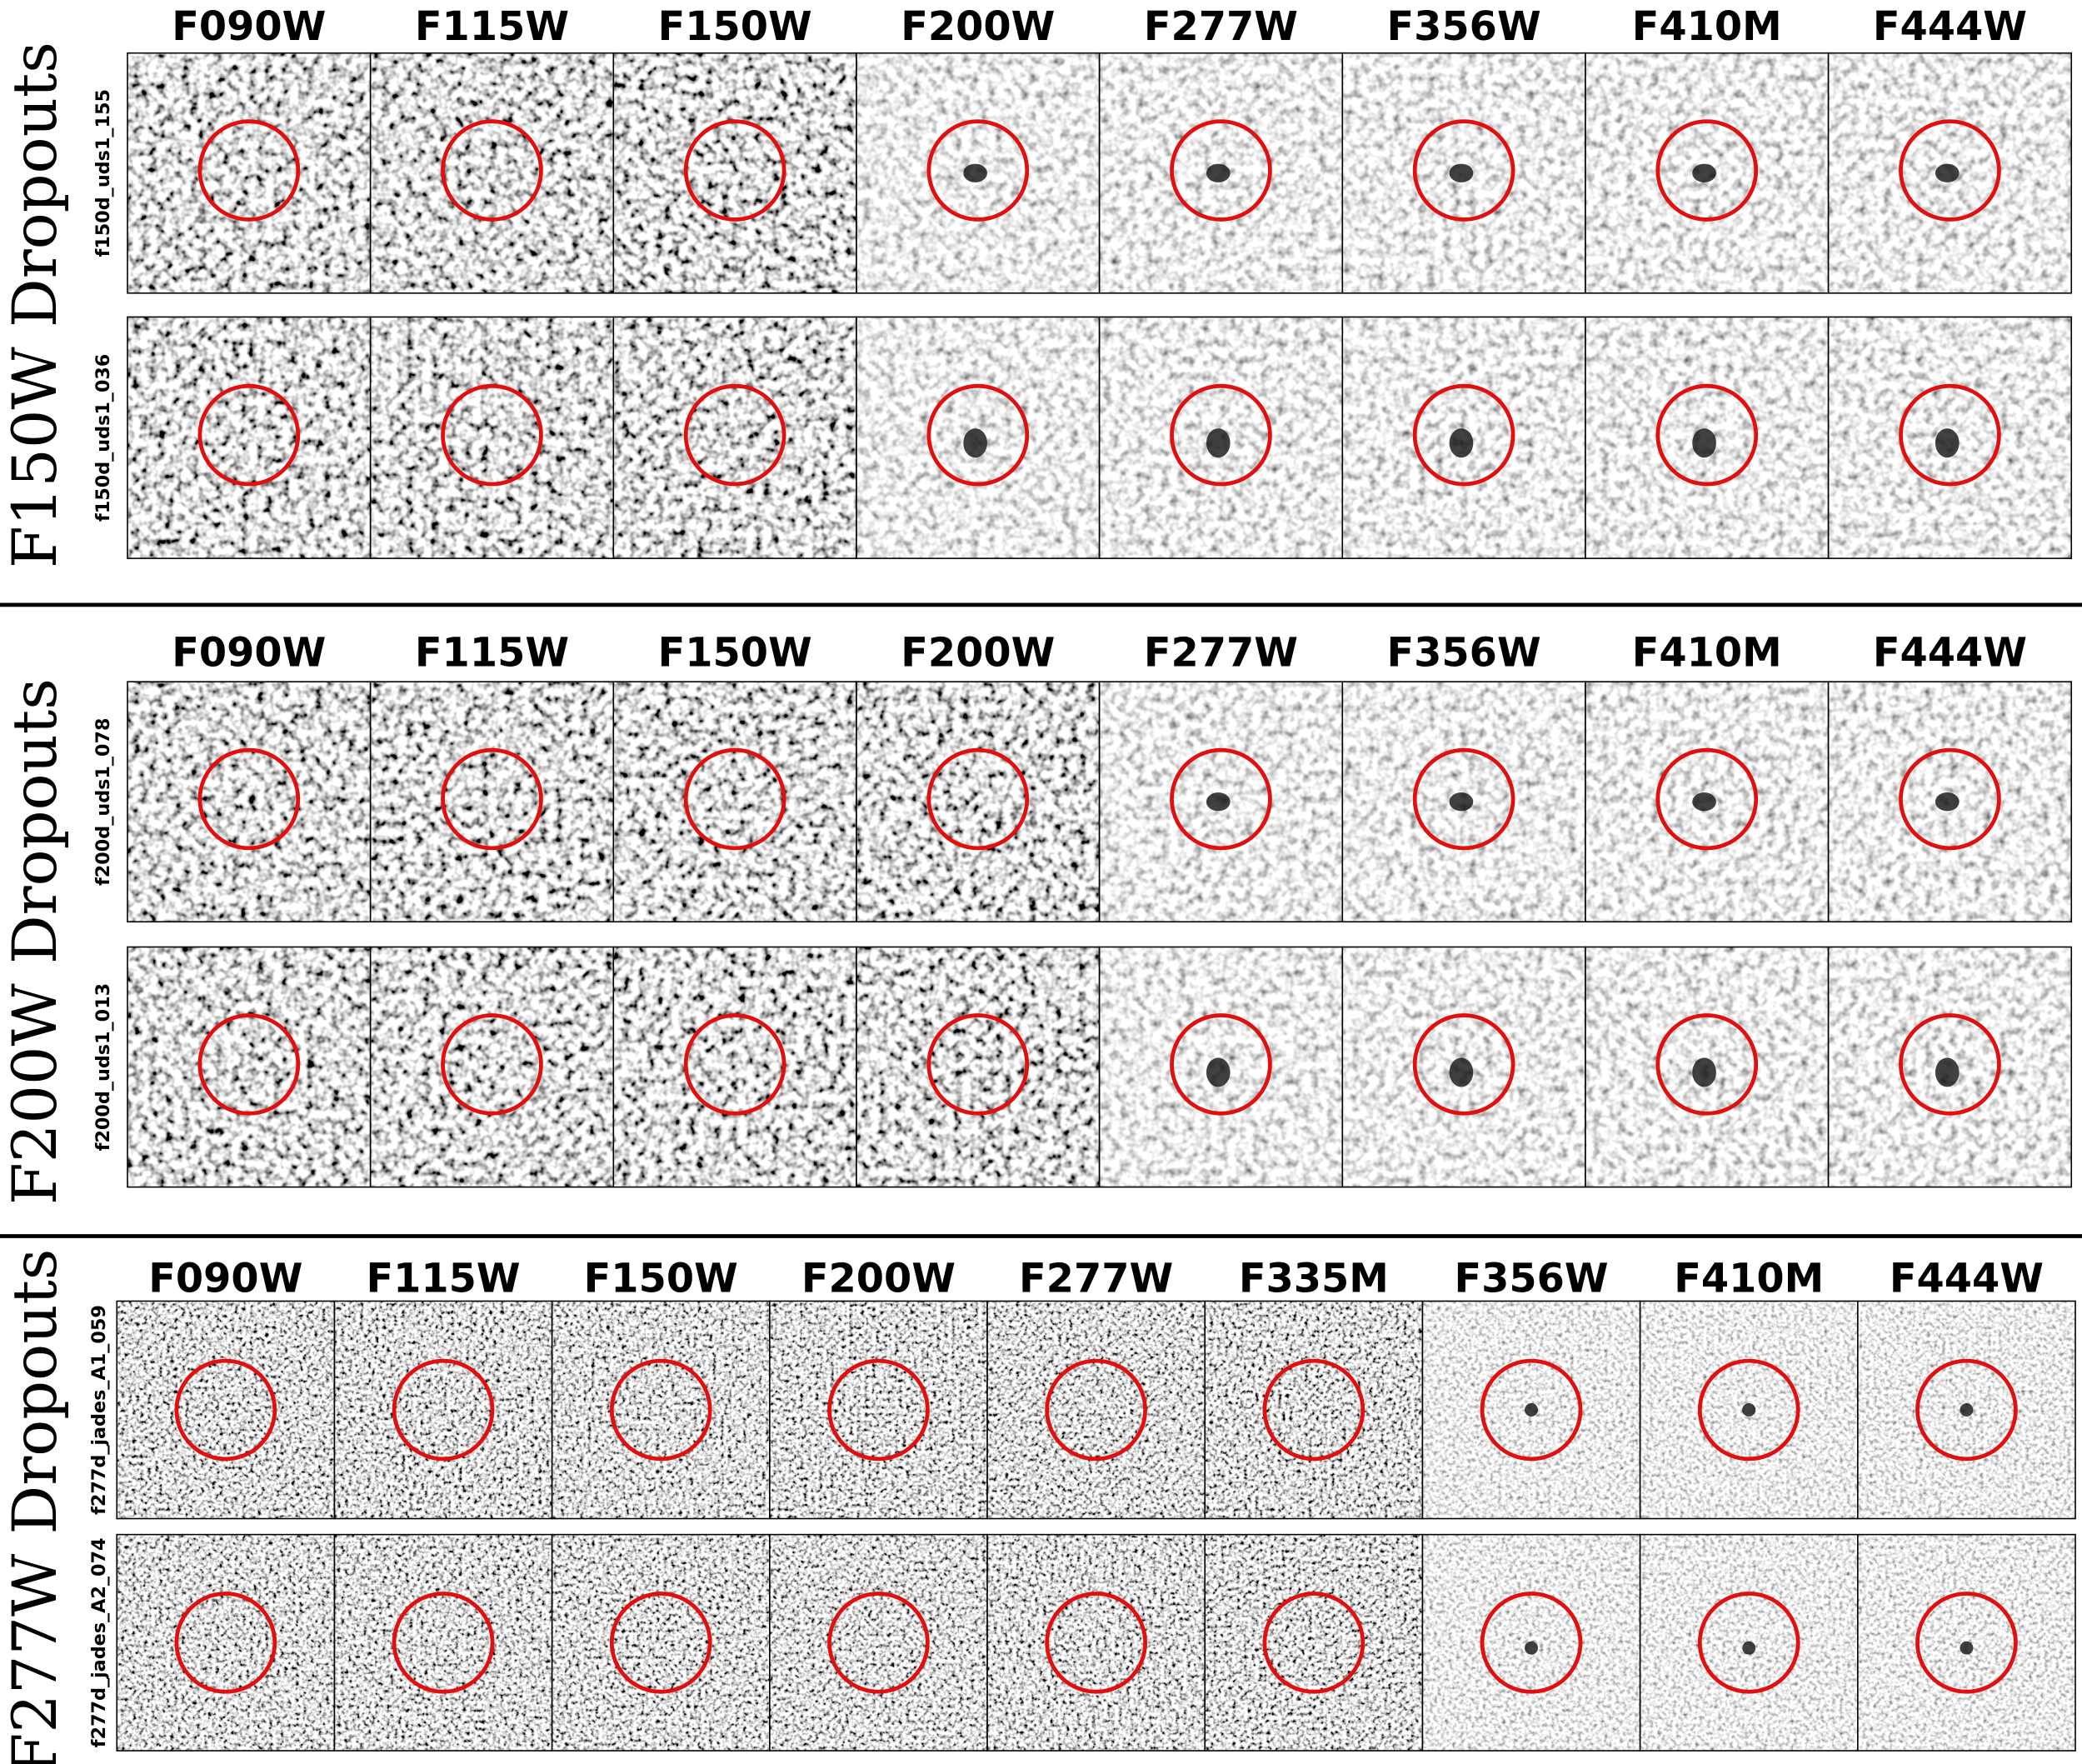 The width and height of the screenshot is (2082, 1764). What do you see at coordinates (103, 173) in the screenshot?
I see `object-id: f150d_uds1_155` at bounding box center [103, 173].